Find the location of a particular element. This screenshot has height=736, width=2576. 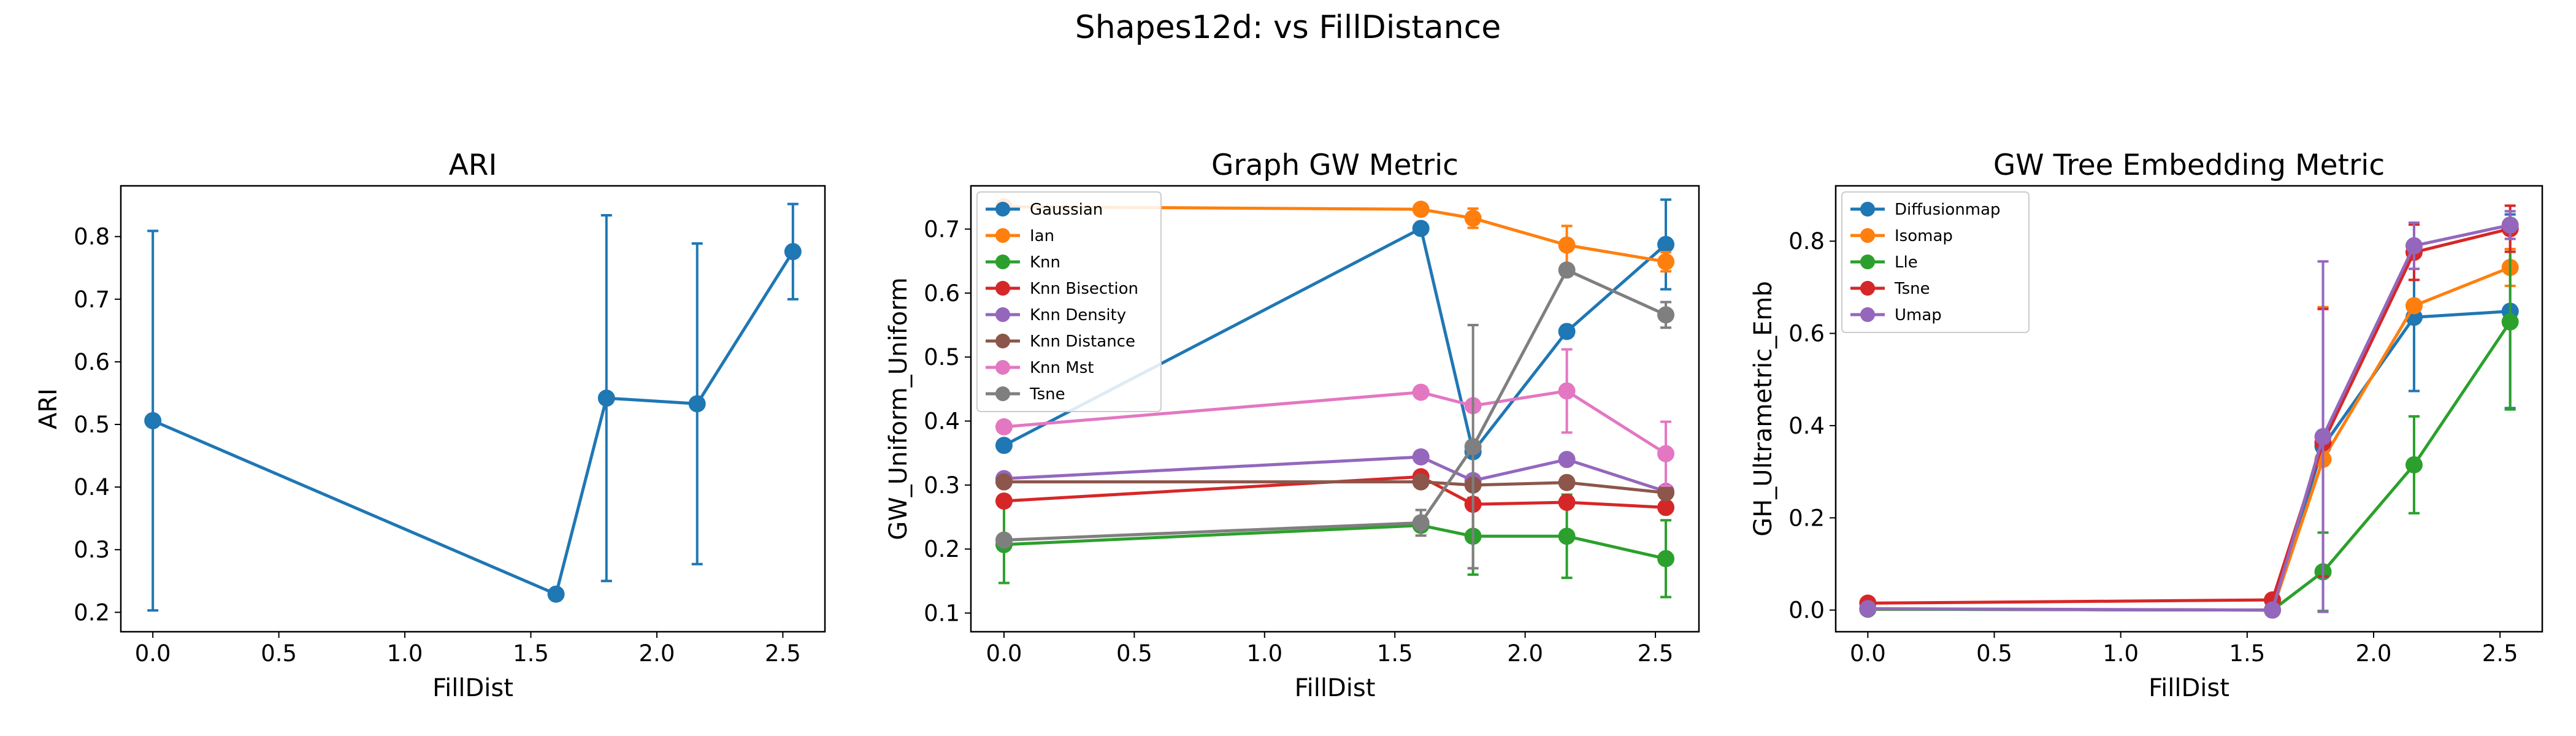

legend: Diffusionmap Isomap Lle Tsne Umap is located at coordinates (1935, 262).